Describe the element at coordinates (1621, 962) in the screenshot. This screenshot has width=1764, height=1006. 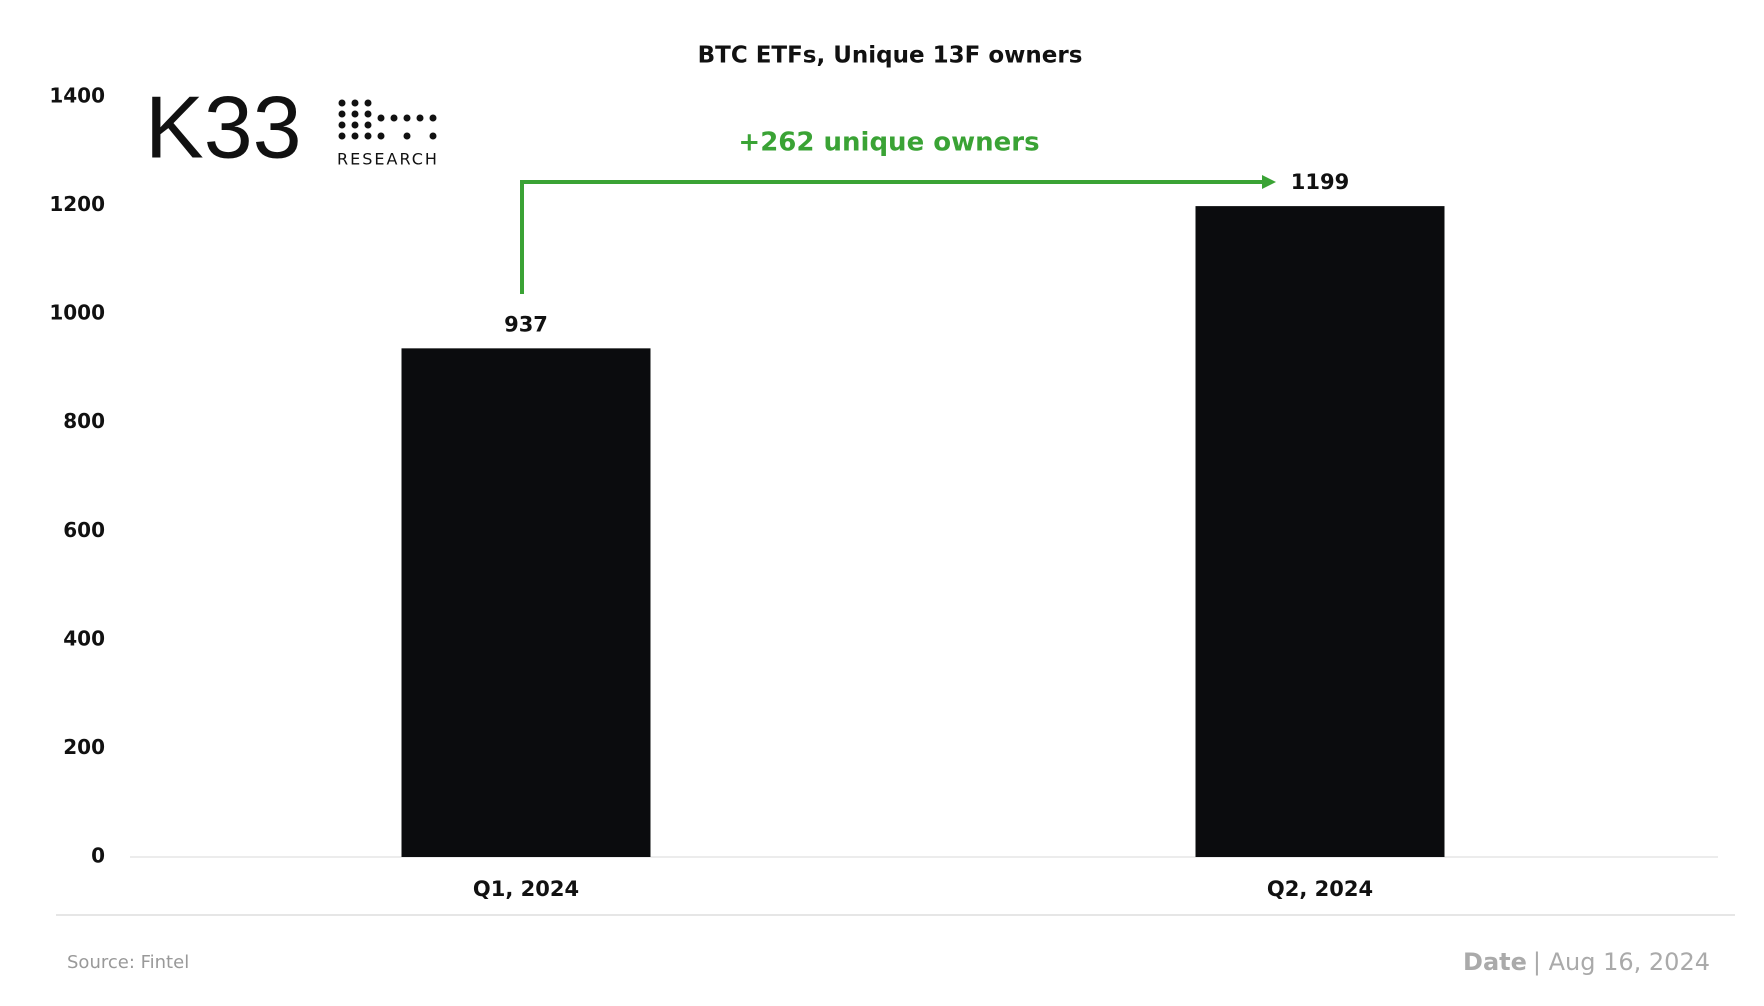
I see `date-value: | Aug 16, 2024` at that location.